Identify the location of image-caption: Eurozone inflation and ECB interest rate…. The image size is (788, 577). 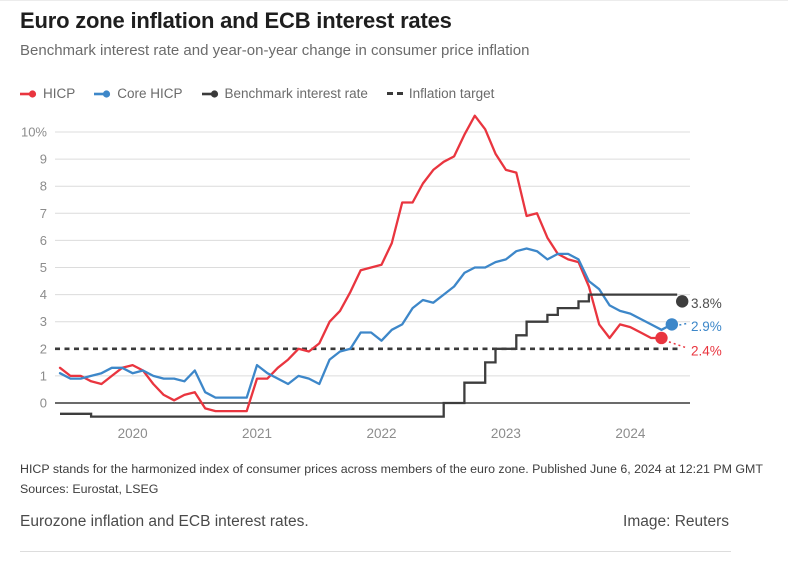
(164, 521).